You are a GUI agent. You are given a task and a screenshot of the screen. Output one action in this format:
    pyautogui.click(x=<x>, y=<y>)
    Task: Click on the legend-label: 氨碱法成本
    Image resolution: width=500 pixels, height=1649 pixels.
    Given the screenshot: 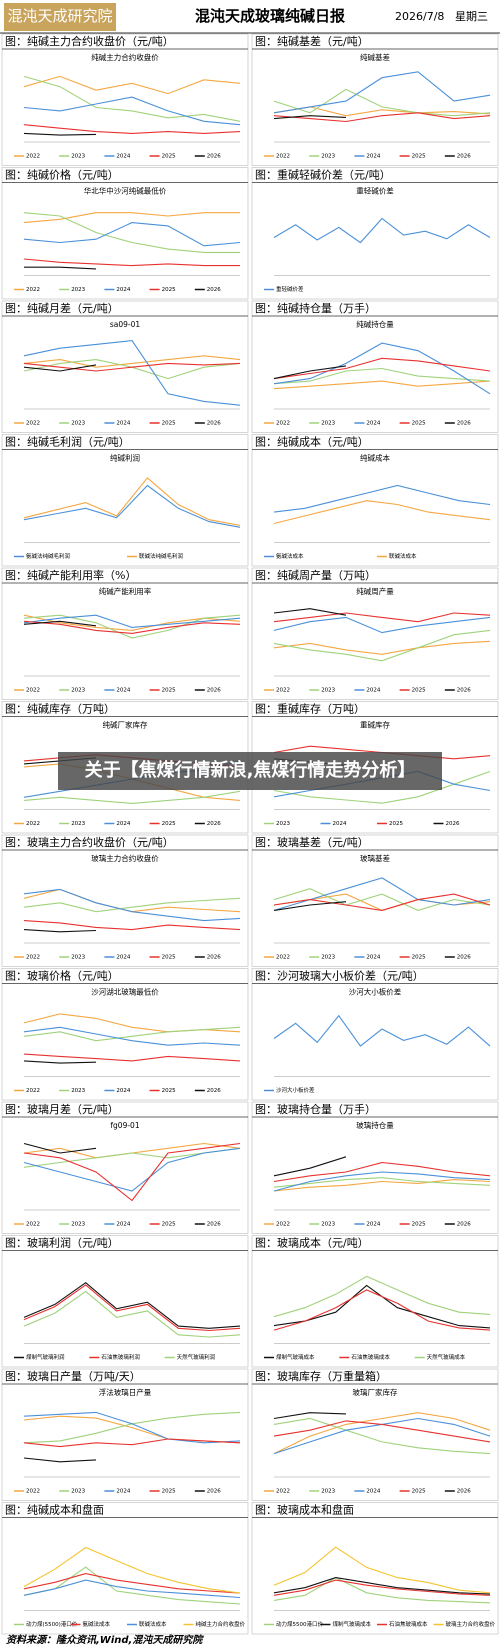 What is the action you would take?
    pyautogui.click(x=290, y=556)
    